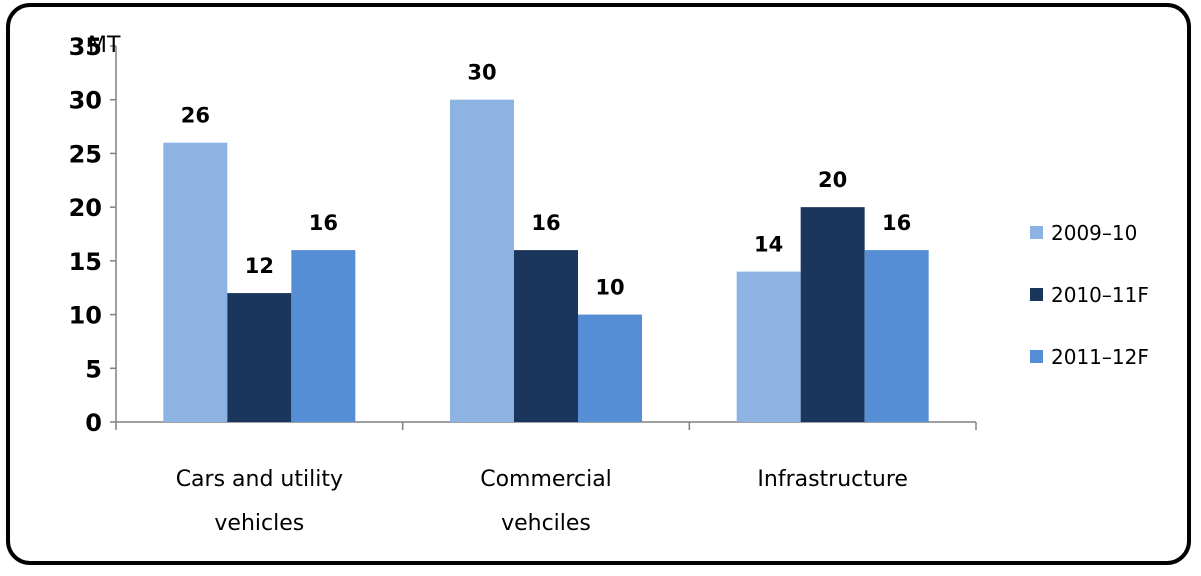  Describe the element at coordinates (546, 523) in the screenshot. I see `category-label: vehciles` at that location.